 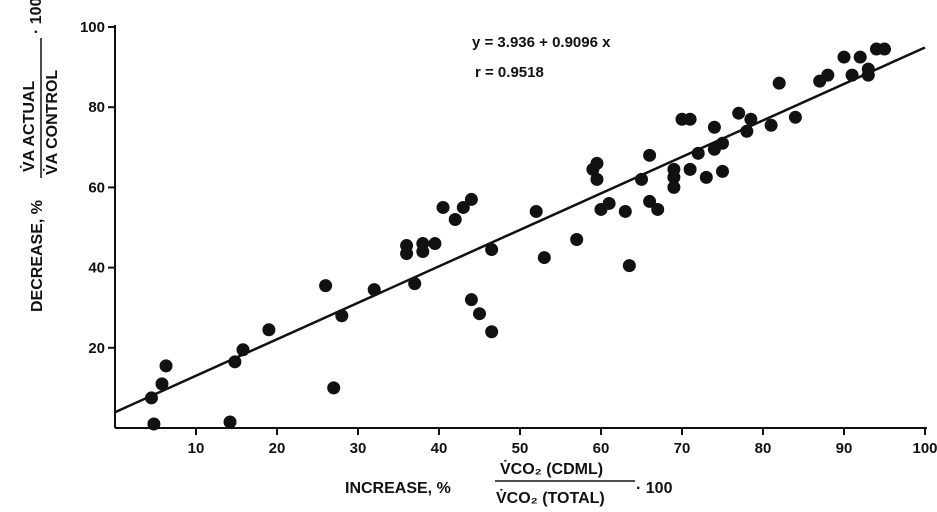 What do you see at coordinates (52, 122) in the screenshot?
I see `y-axis-fraction-denominator: V̇A CONTROL` at bounding box center [52, 122].